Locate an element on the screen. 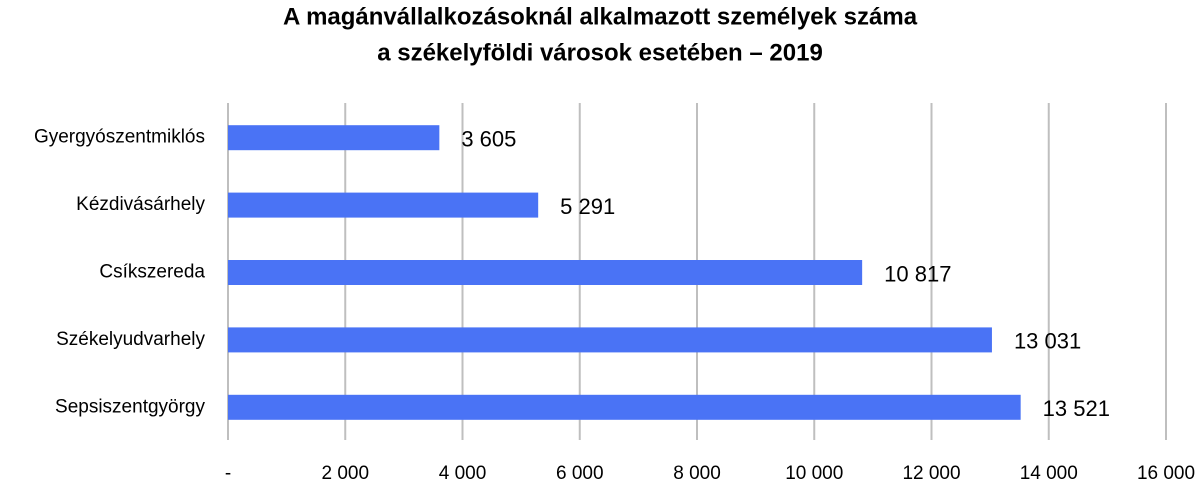 The image size is (1200, 491). x-tick-label: 14 000 is located at coordinates (1049, 473).